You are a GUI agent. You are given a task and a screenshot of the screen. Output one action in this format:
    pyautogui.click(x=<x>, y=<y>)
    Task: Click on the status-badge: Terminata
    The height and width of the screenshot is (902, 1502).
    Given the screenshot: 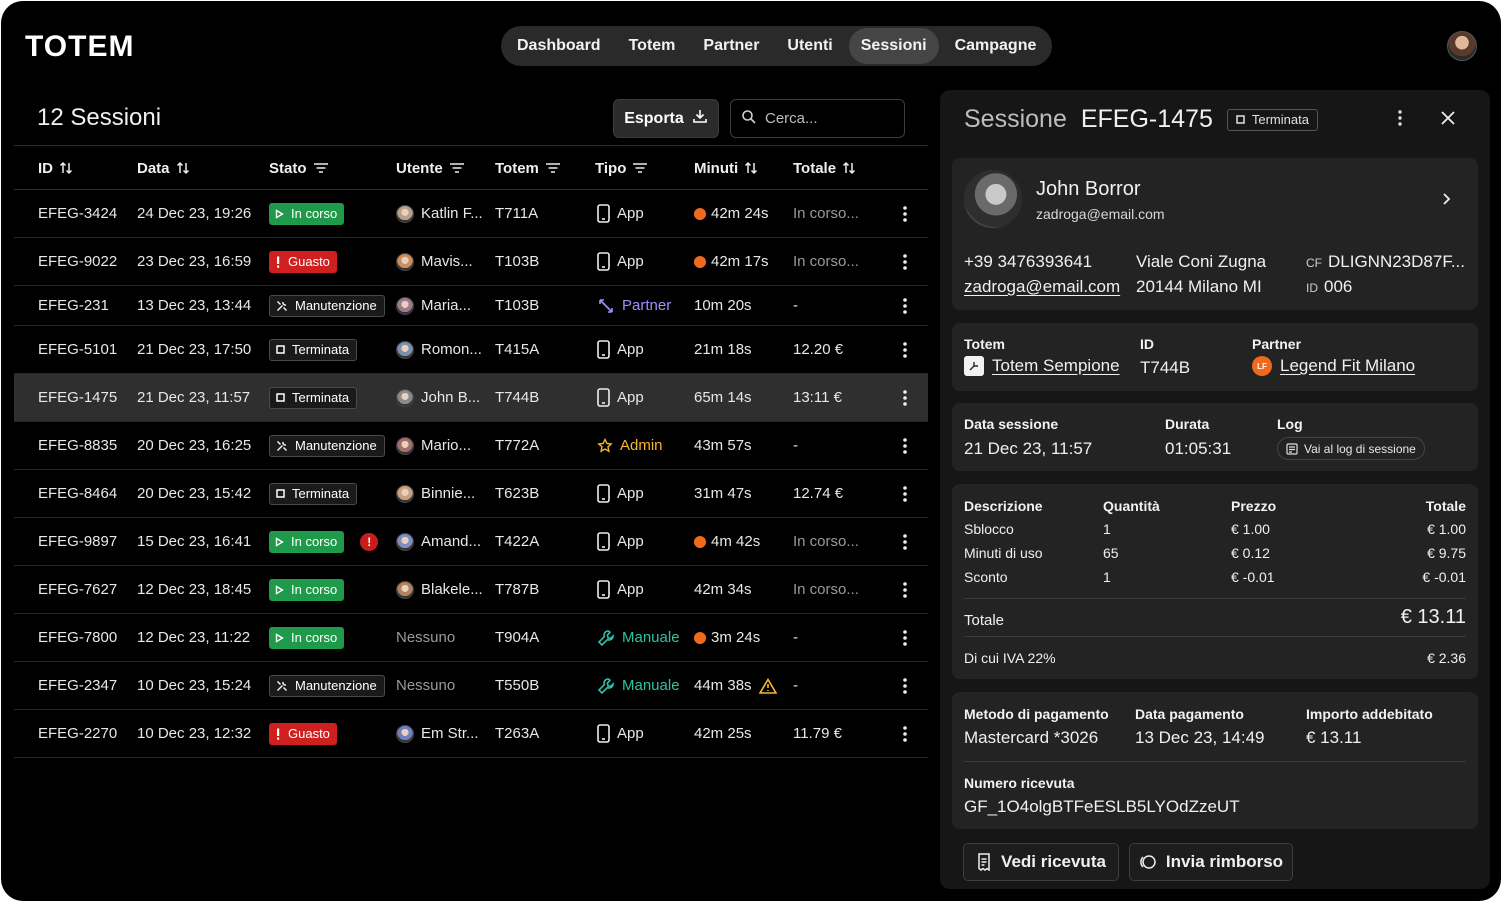 What is the action you would take?
    pyautogui.click(x=313, y=397)
    